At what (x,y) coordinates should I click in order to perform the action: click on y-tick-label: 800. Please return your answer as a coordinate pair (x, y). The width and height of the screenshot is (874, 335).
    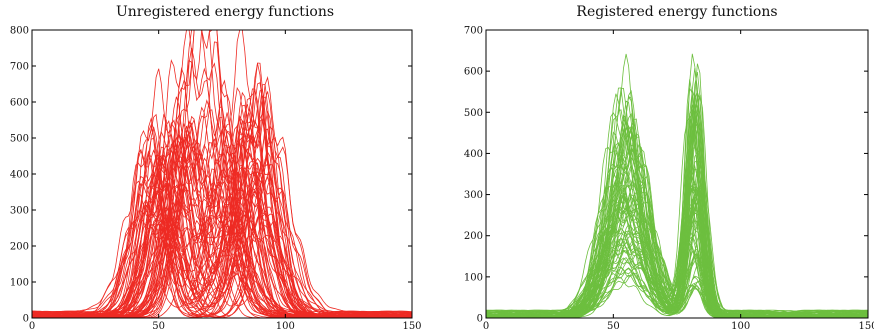
    Looking at the image, I should click on (19, 31).